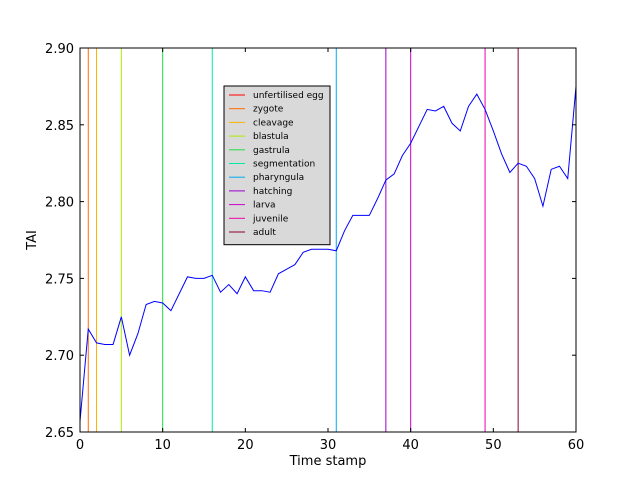  What do you see at coordinates (410, 445) in the screenshot?
I see `x-tick-label: 40` at bounding box center [410, 445].